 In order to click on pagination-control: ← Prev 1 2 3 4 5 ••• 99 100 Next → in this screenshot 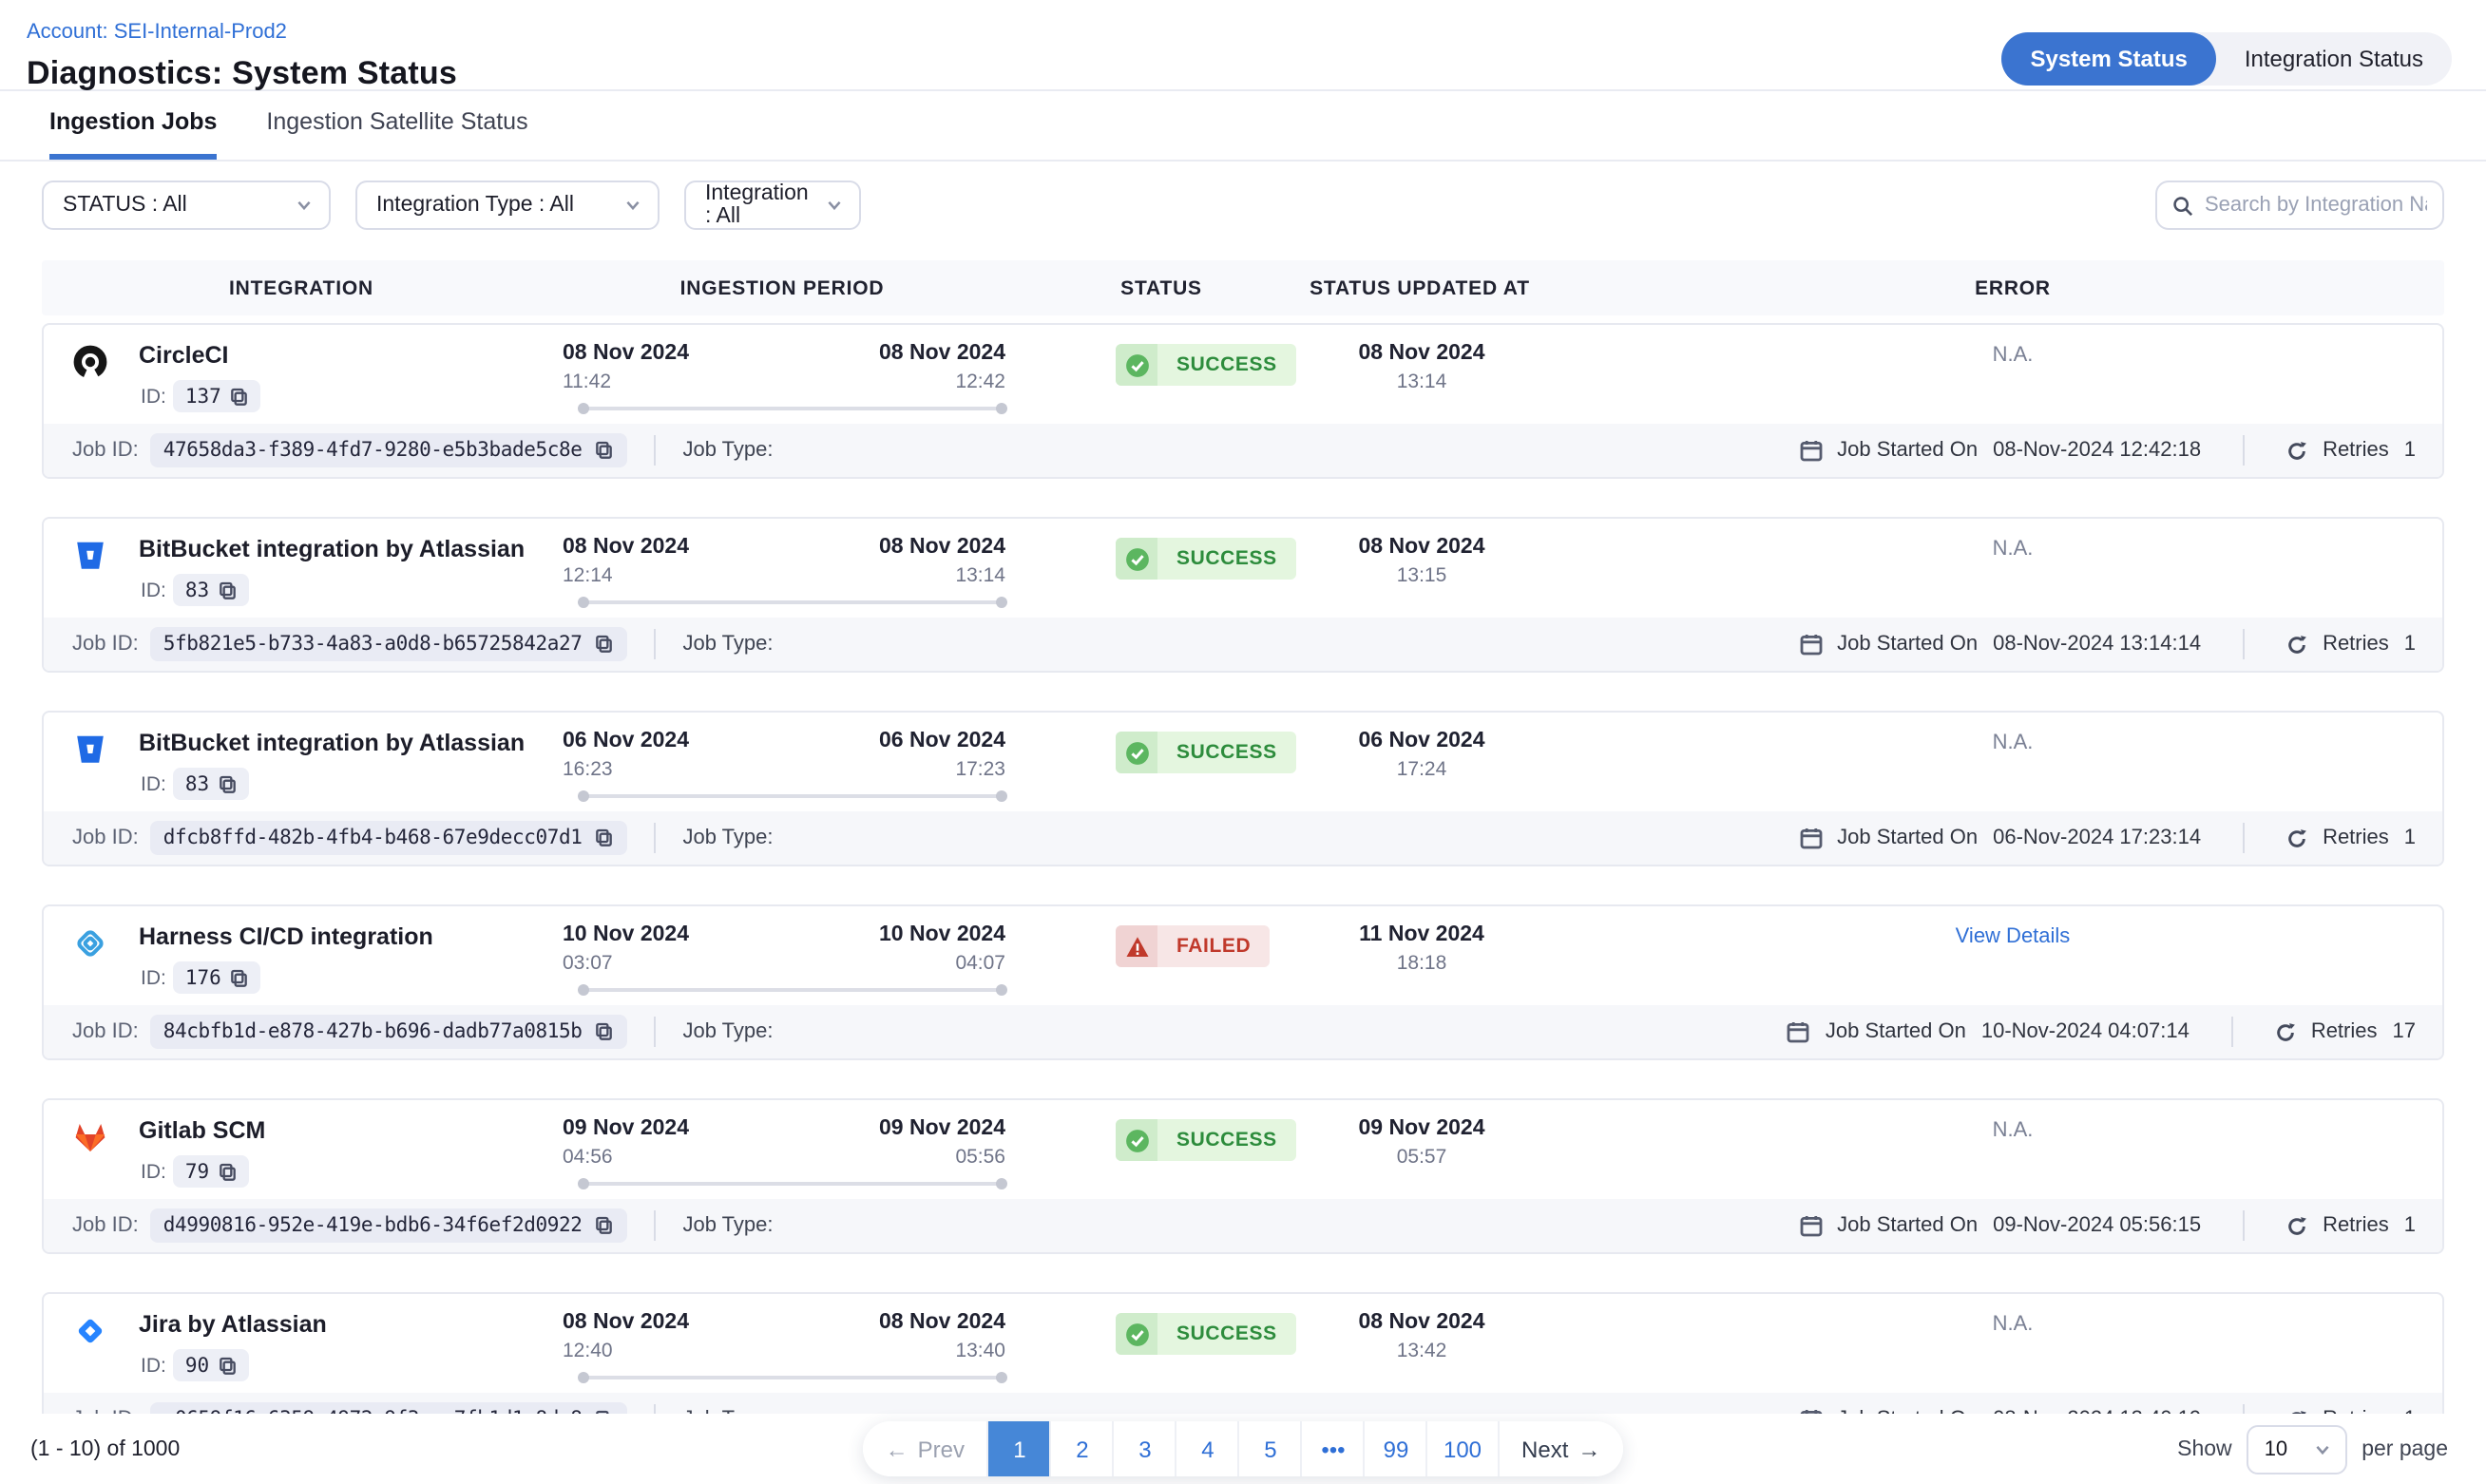, I will do `click(1243, 1448)`.